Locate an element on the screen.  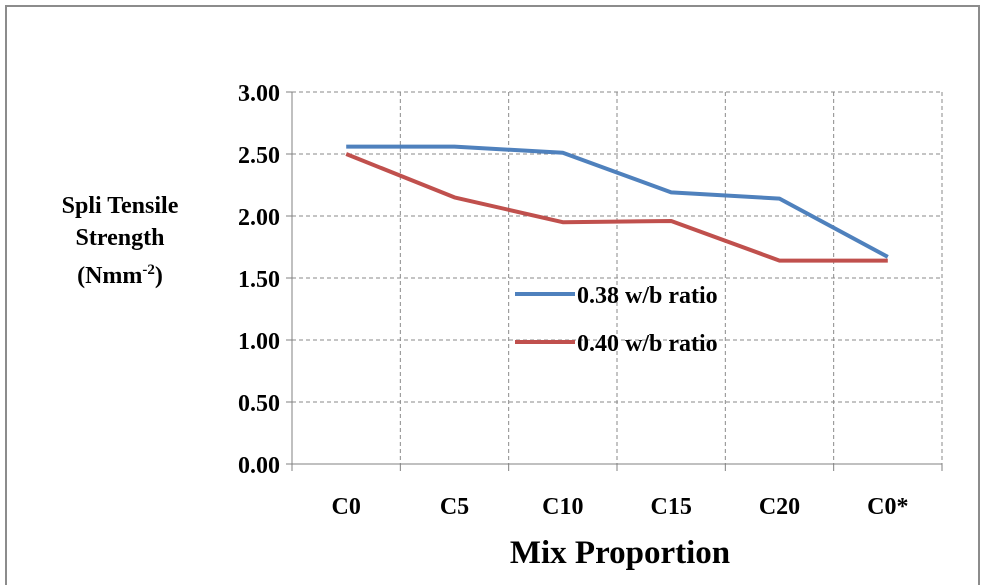
y-tick-label: 1.00 is located at coordinates (259, 342).